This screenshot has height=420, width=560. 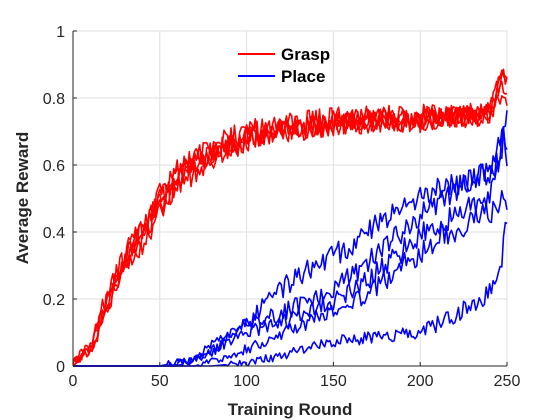 I want to click on x-axis-title: Training Round, so click(x=290, y=409).